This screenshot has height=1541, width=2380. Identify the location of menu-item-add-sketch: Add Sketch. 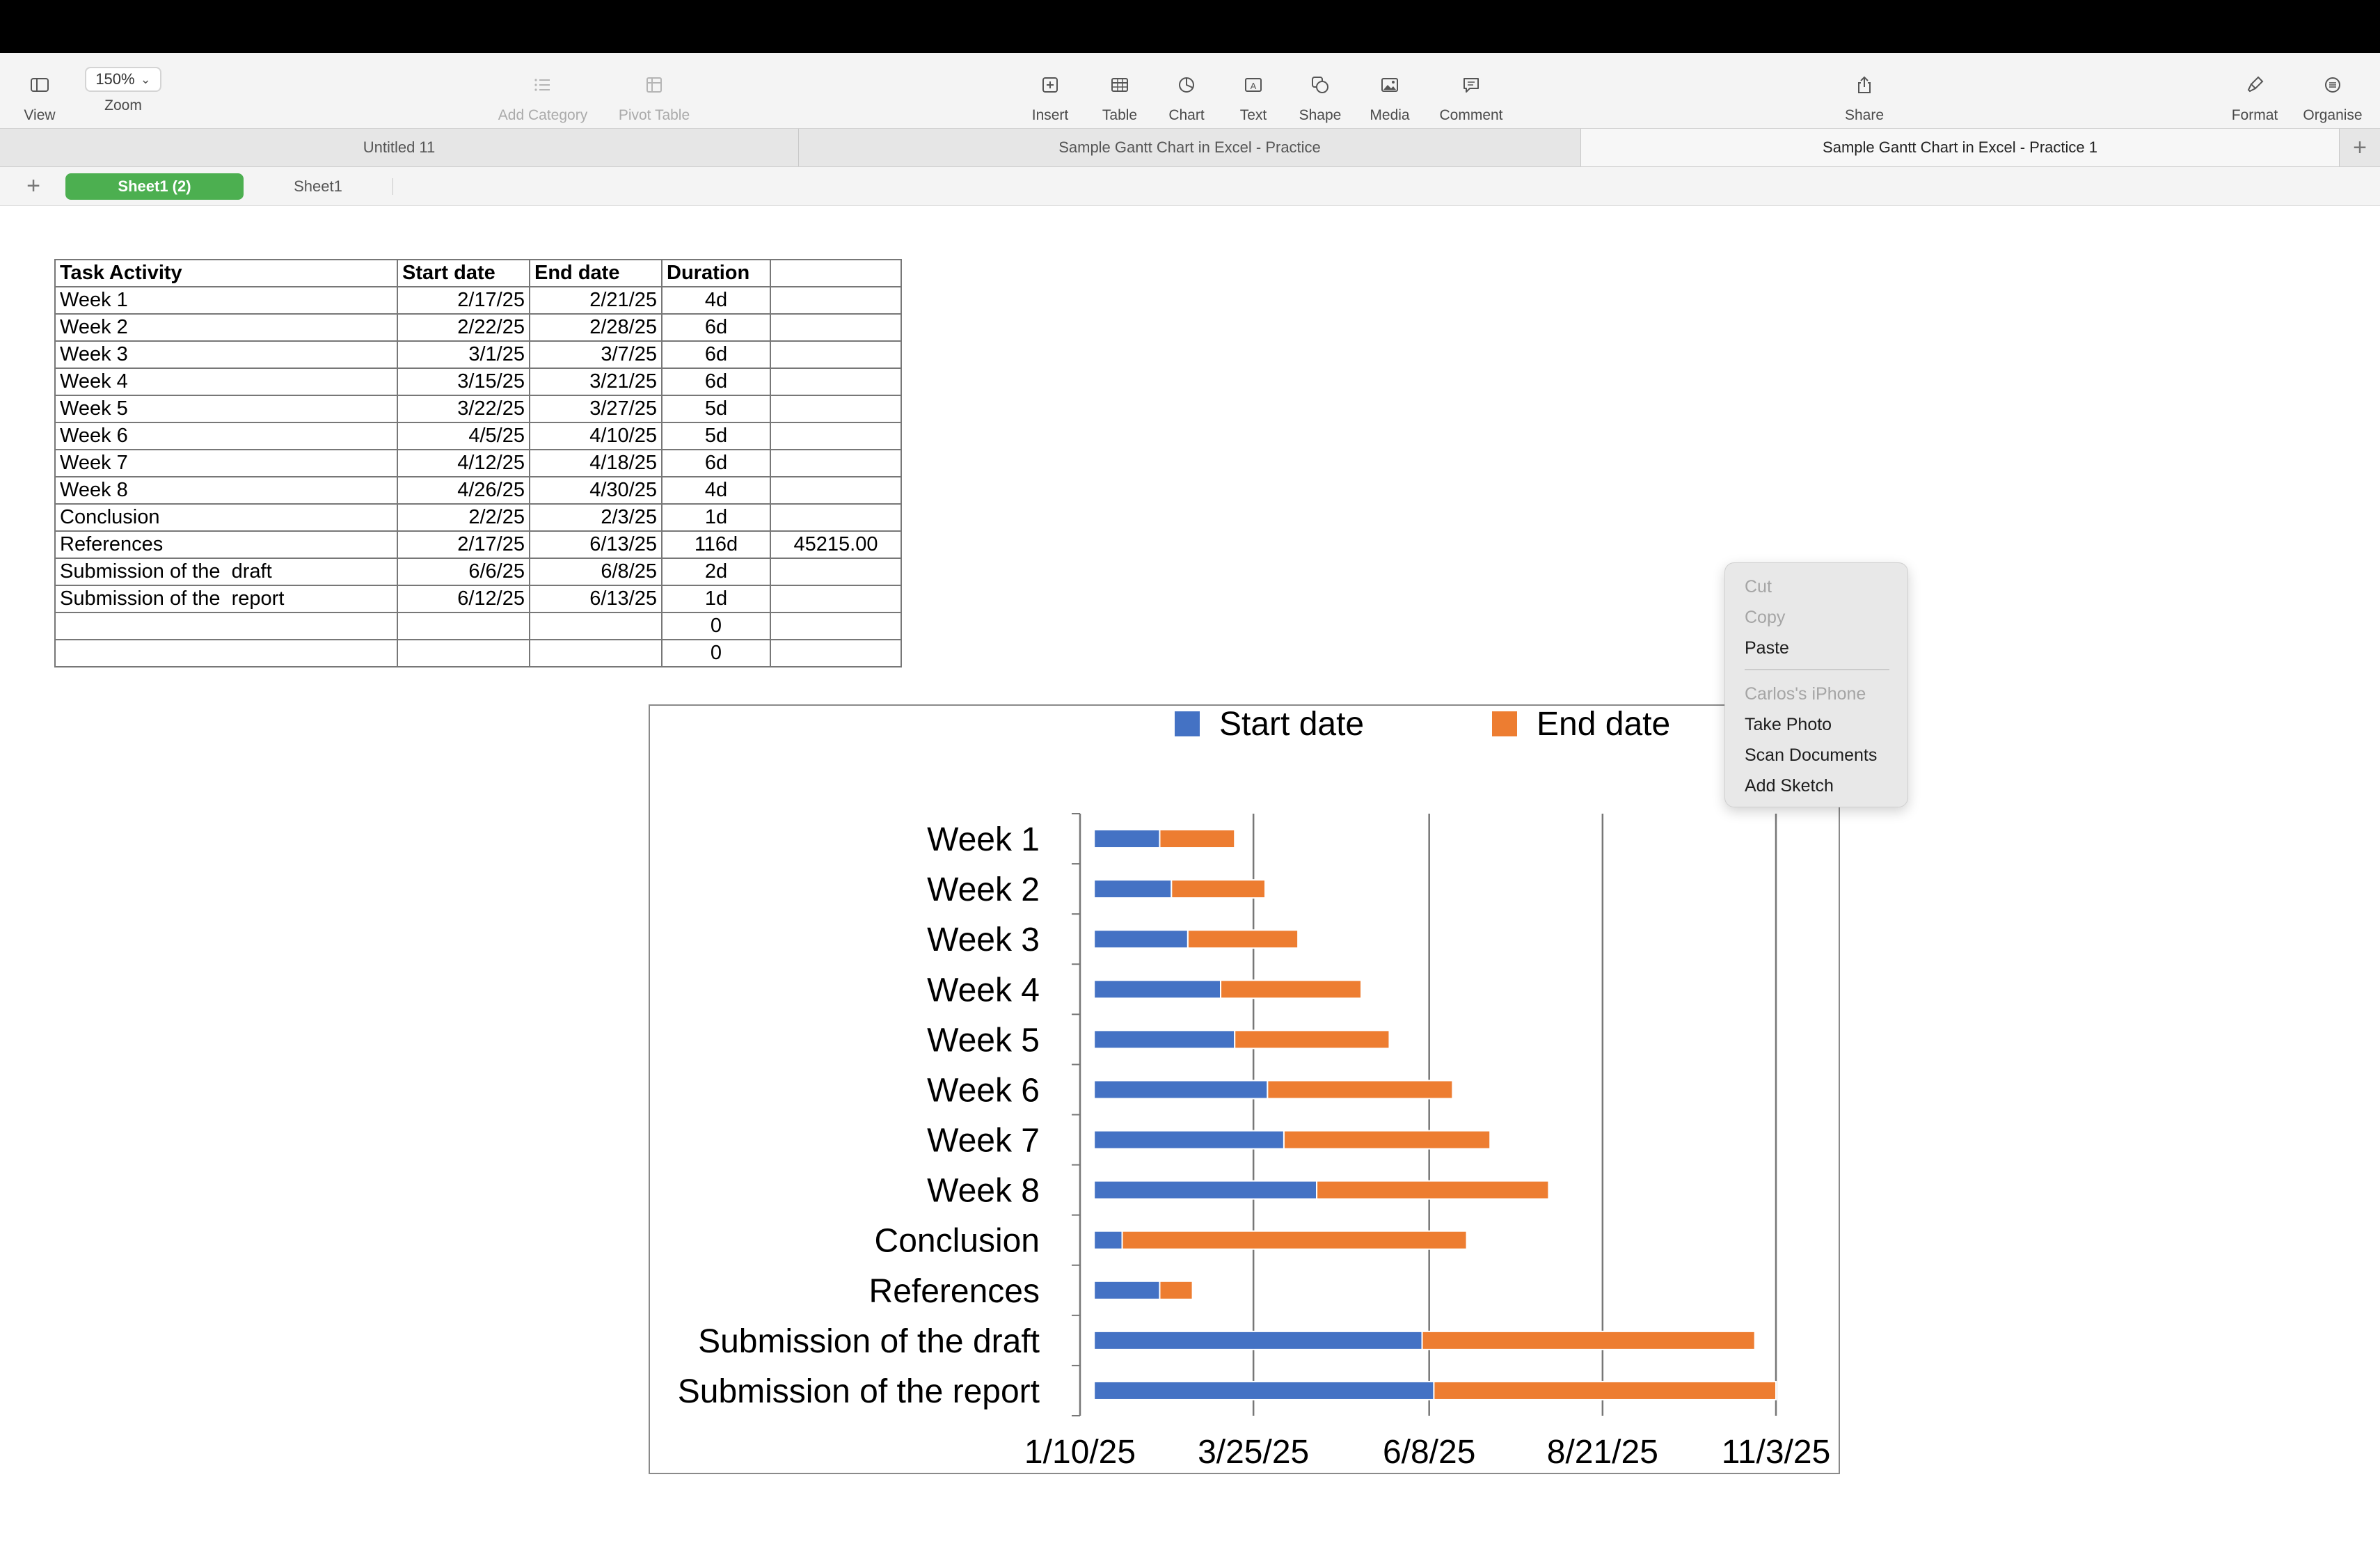
(1789, 786).